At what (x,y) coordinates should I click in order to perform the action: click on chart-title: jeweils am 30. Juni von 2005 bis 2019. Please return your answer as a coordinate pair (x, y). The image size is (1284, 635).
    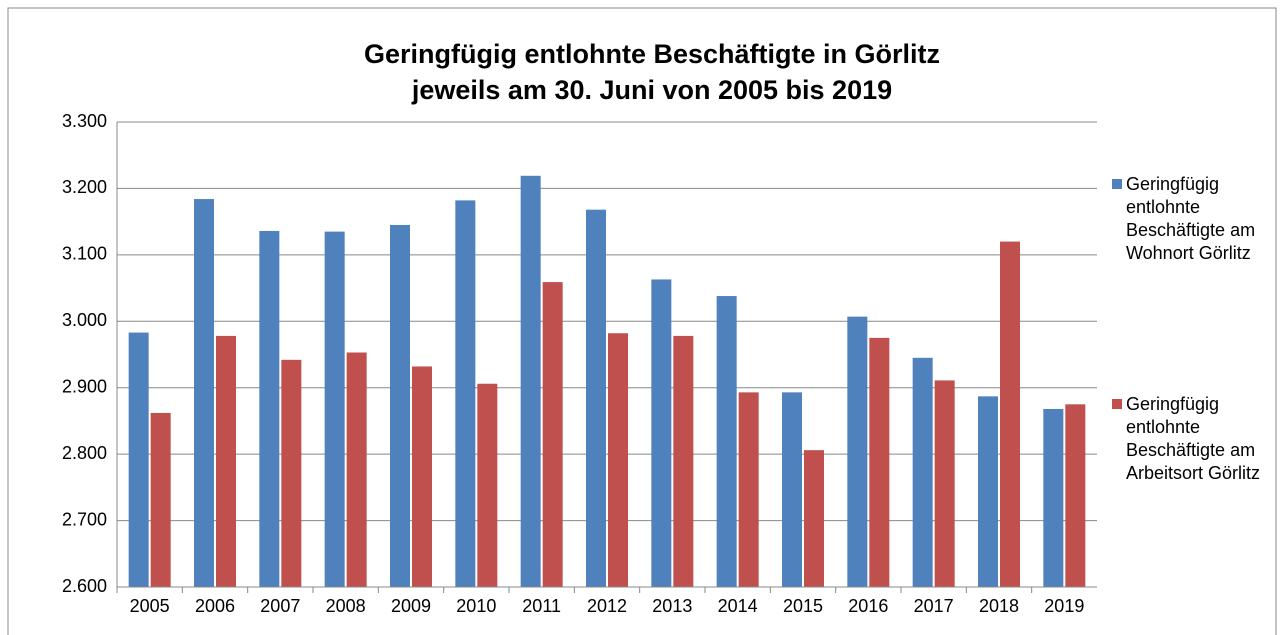
    Looking at the image, I should click on (651, 90).